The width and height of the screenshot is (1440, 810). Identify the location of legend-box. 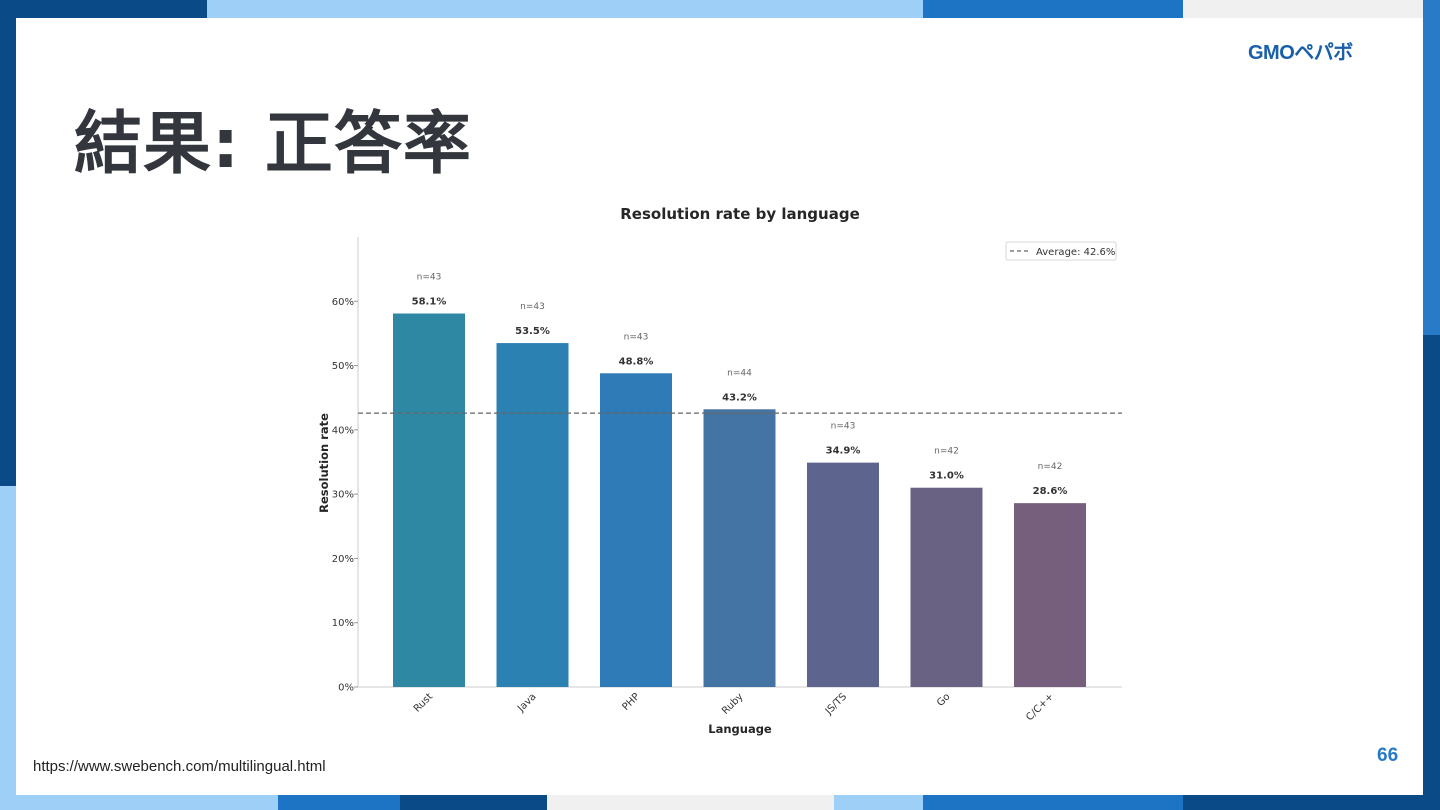
(1061, 251).